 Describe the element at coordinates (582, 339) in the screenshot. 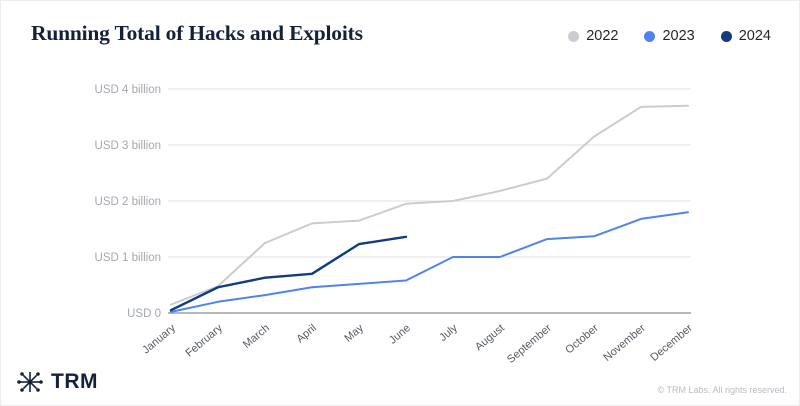

I see `x-tick-label: October` at that location.